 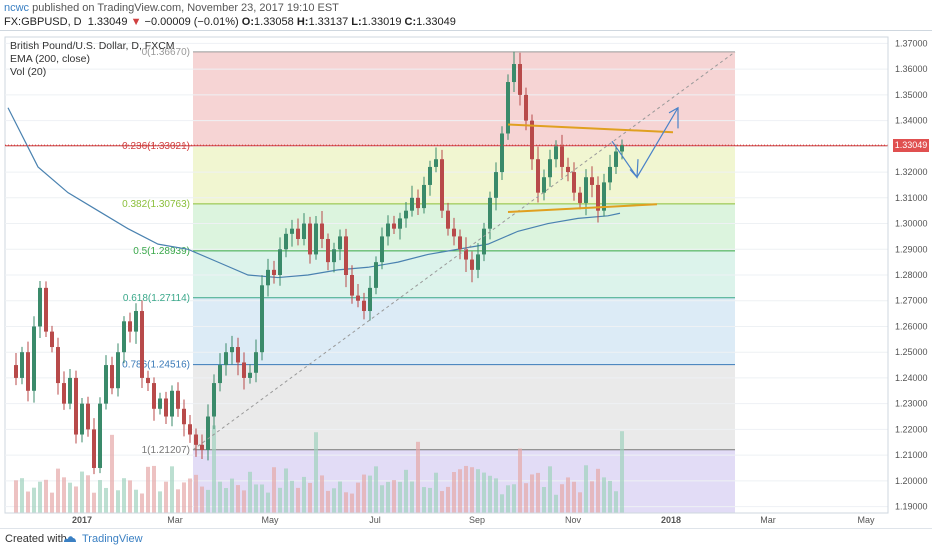 I want to click on last-price-tag: 1.33049, so click(x=911, y=146).